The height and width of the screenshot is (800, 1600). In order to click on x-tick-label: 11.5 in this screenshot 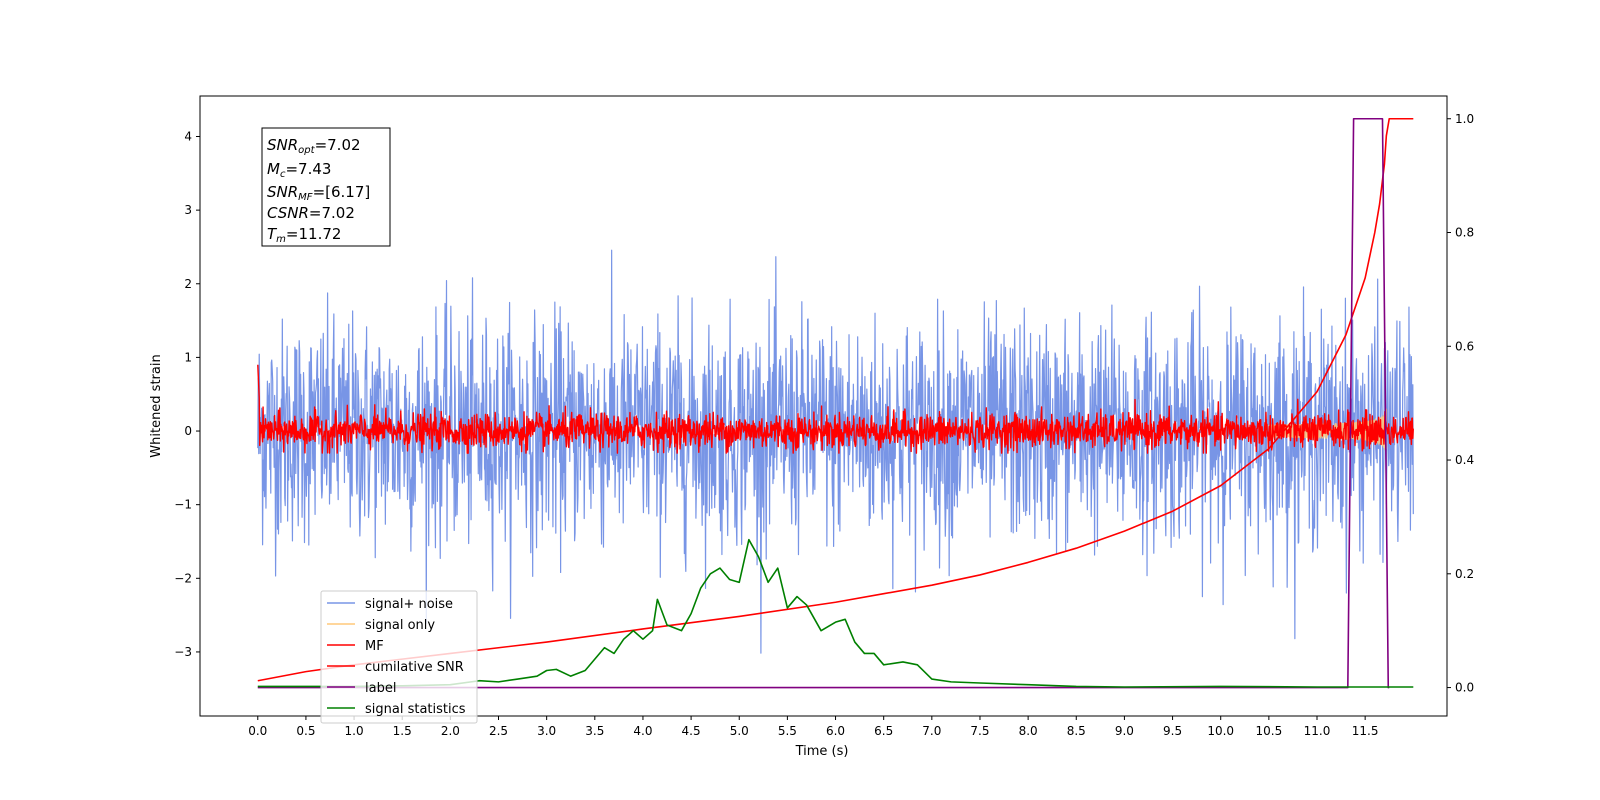, I will do `click(1365, 731)`.